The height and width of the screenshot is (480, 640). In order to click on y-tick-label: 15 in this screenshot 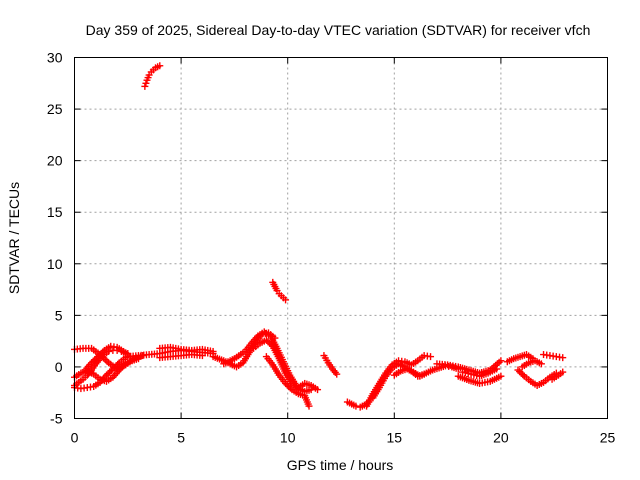, I will do `click(55, 212)`.